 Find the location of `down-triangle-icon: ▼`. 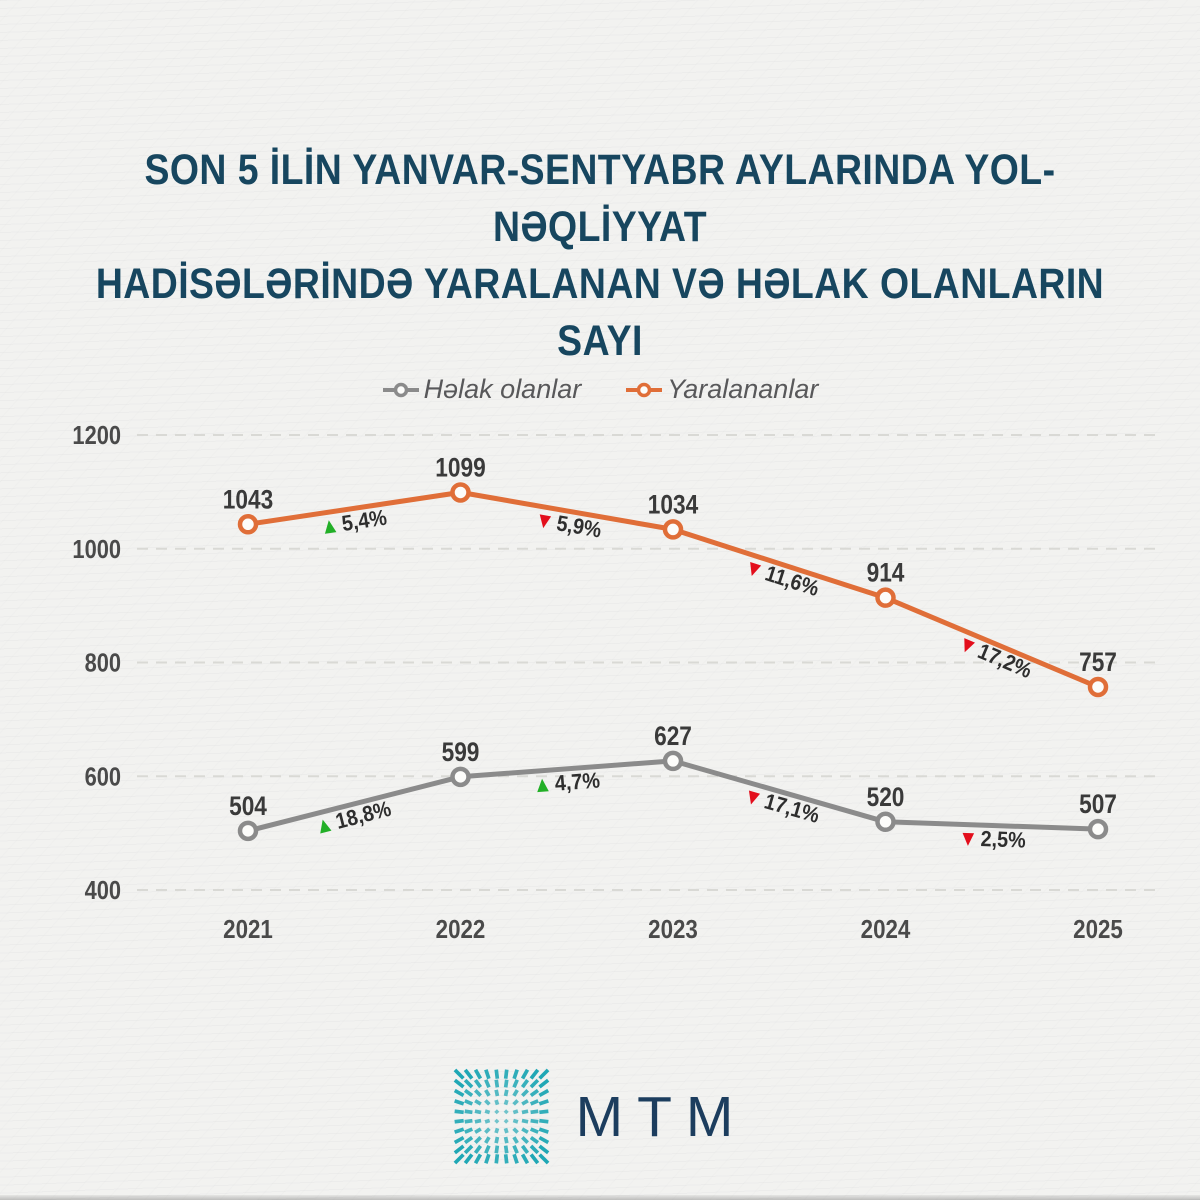

down-triangle-icon: ▼ is located at coordinates (752, 797).